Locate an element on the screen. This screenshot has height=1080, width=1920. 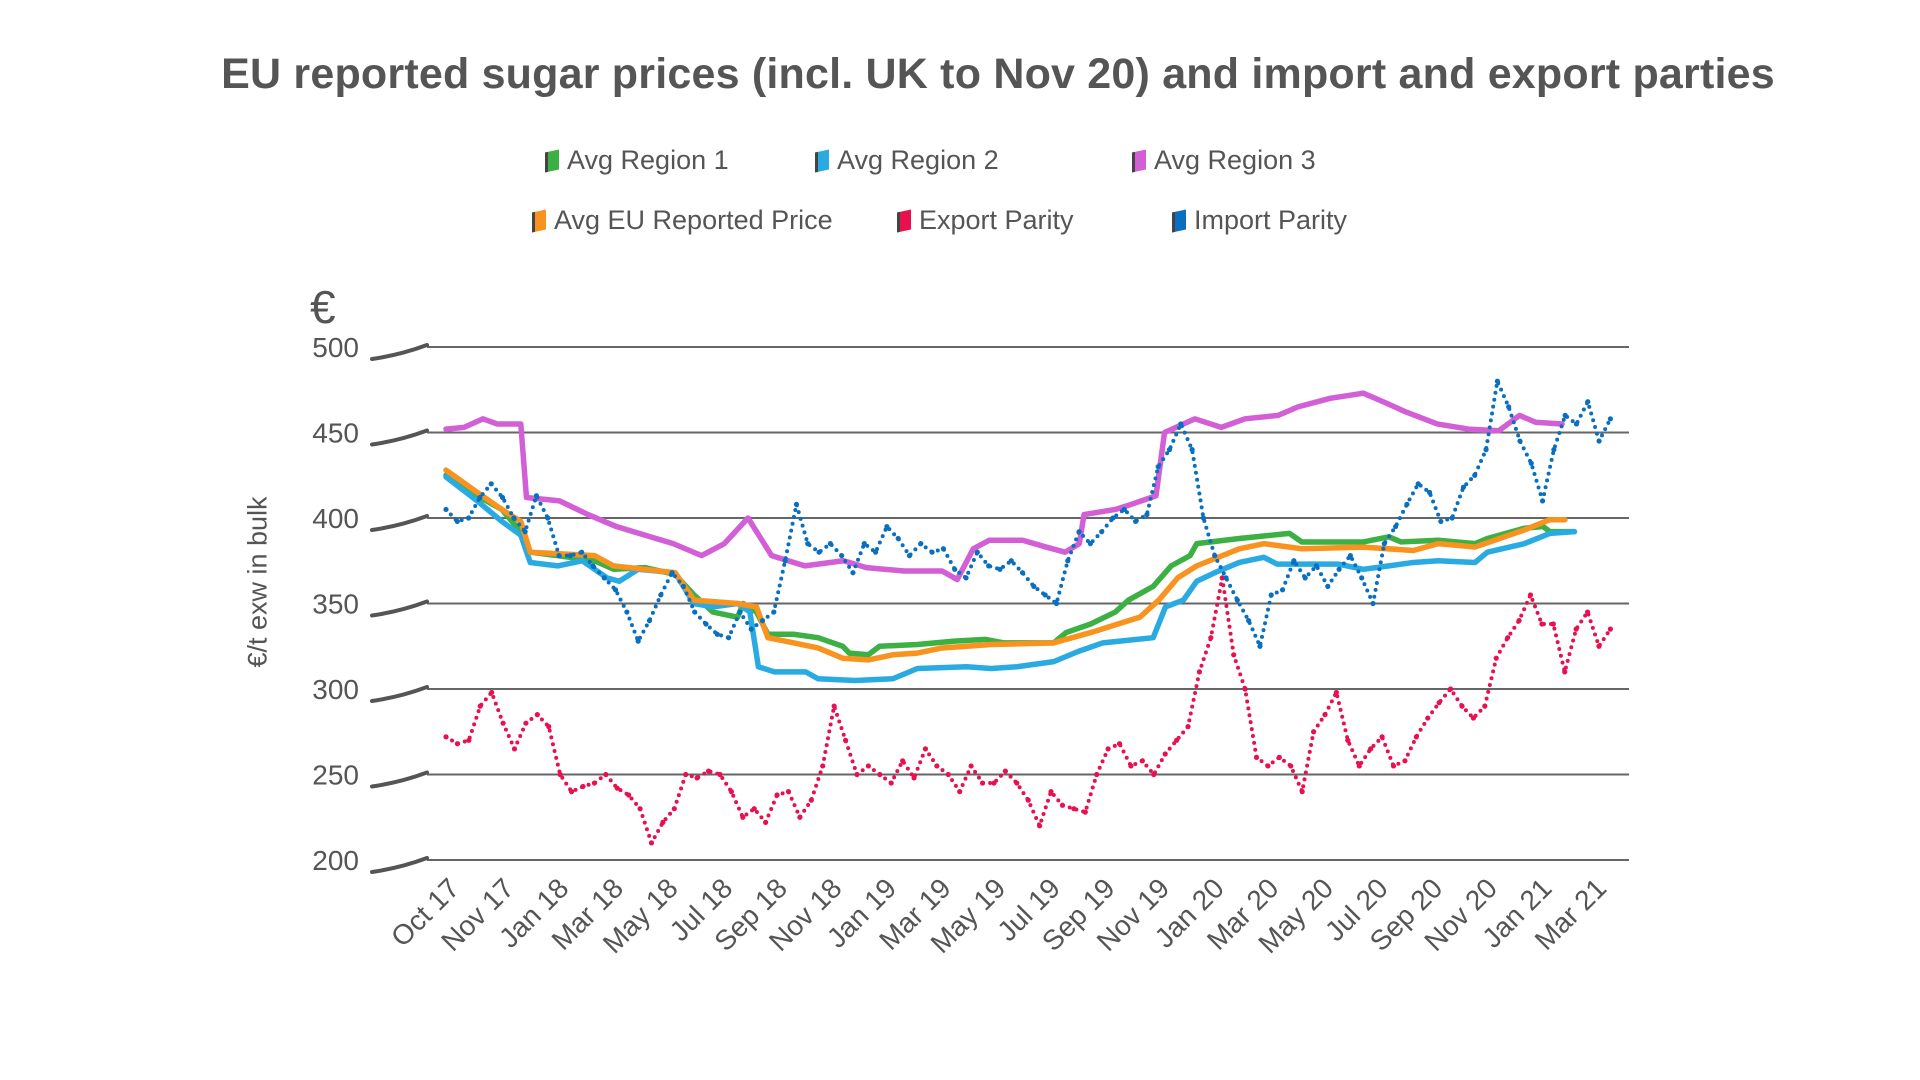
legend-item-avg-eu-reported-price: Avg EU Reported Price is located at coordinates (682, 220).